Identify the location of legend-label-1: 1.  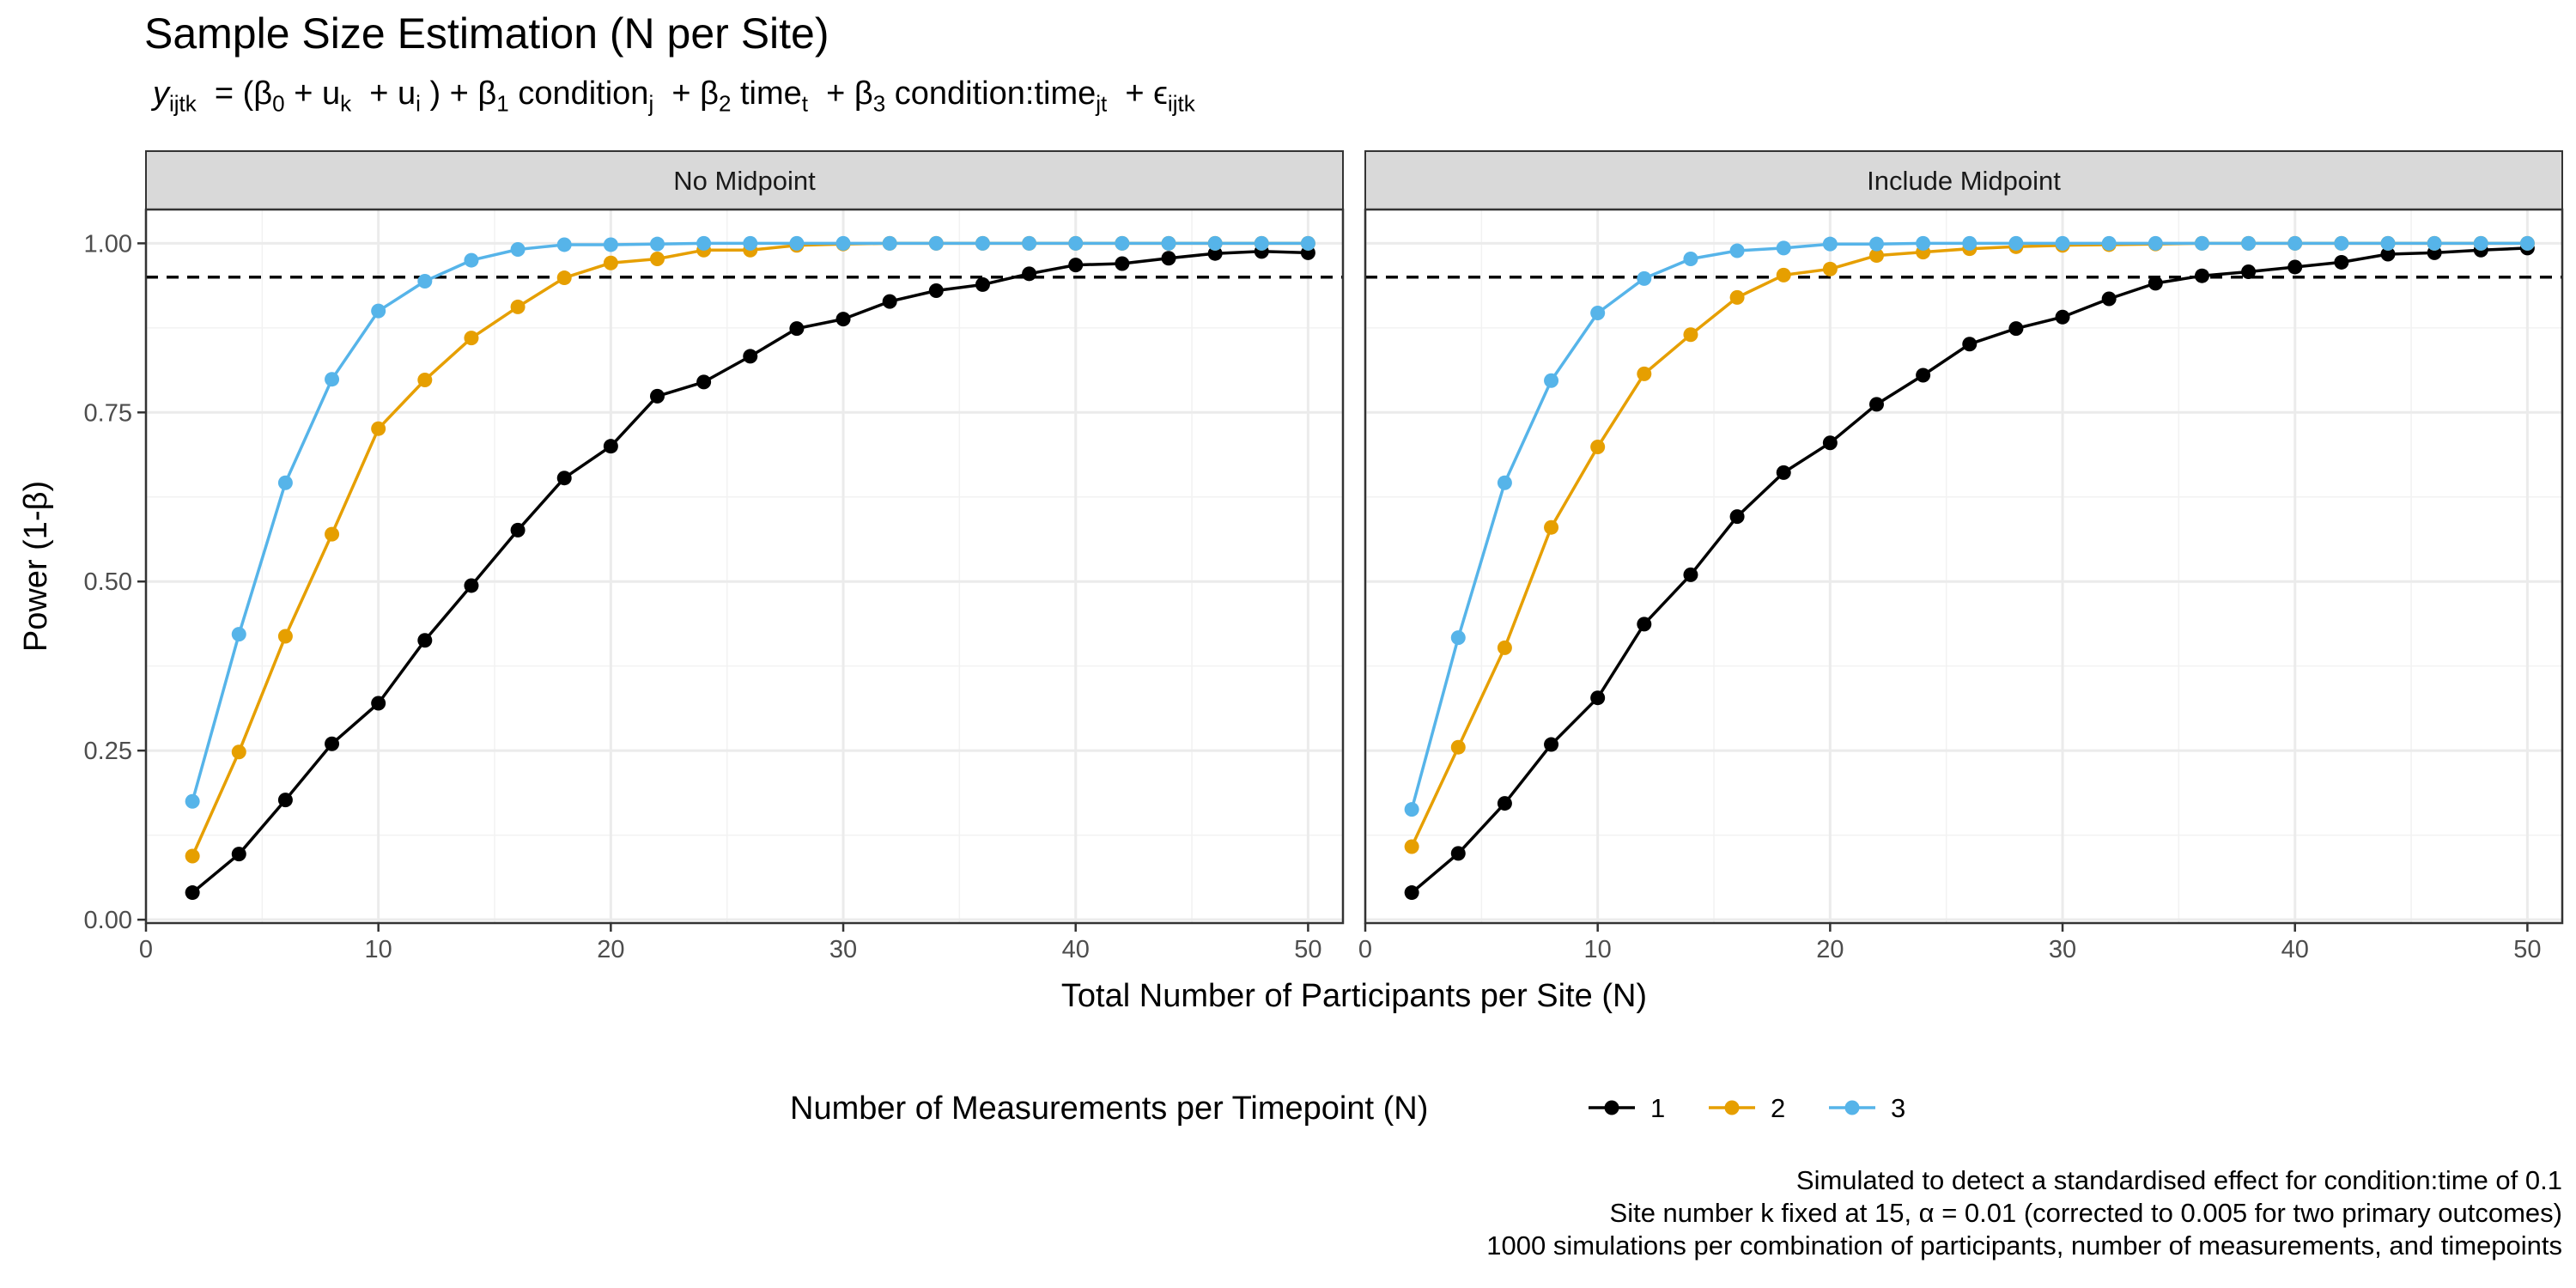
(1657, 1108).